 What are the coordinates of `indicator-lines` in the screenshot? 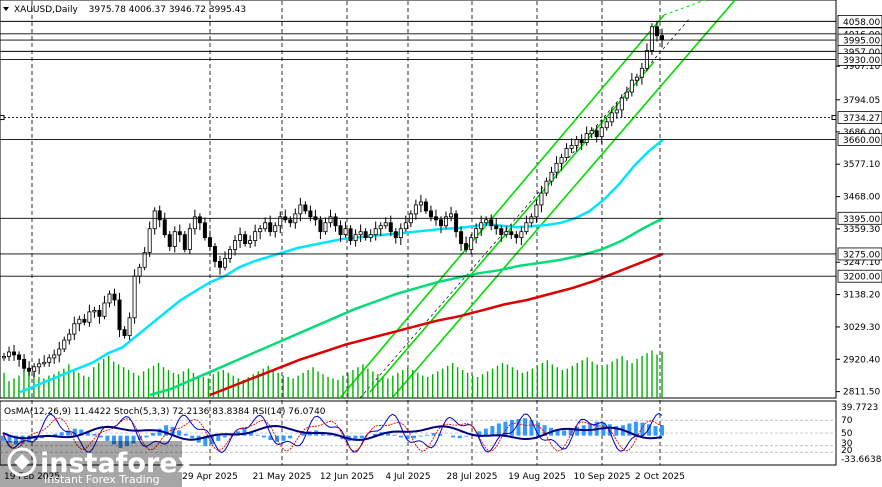 It's located at (418, 433).